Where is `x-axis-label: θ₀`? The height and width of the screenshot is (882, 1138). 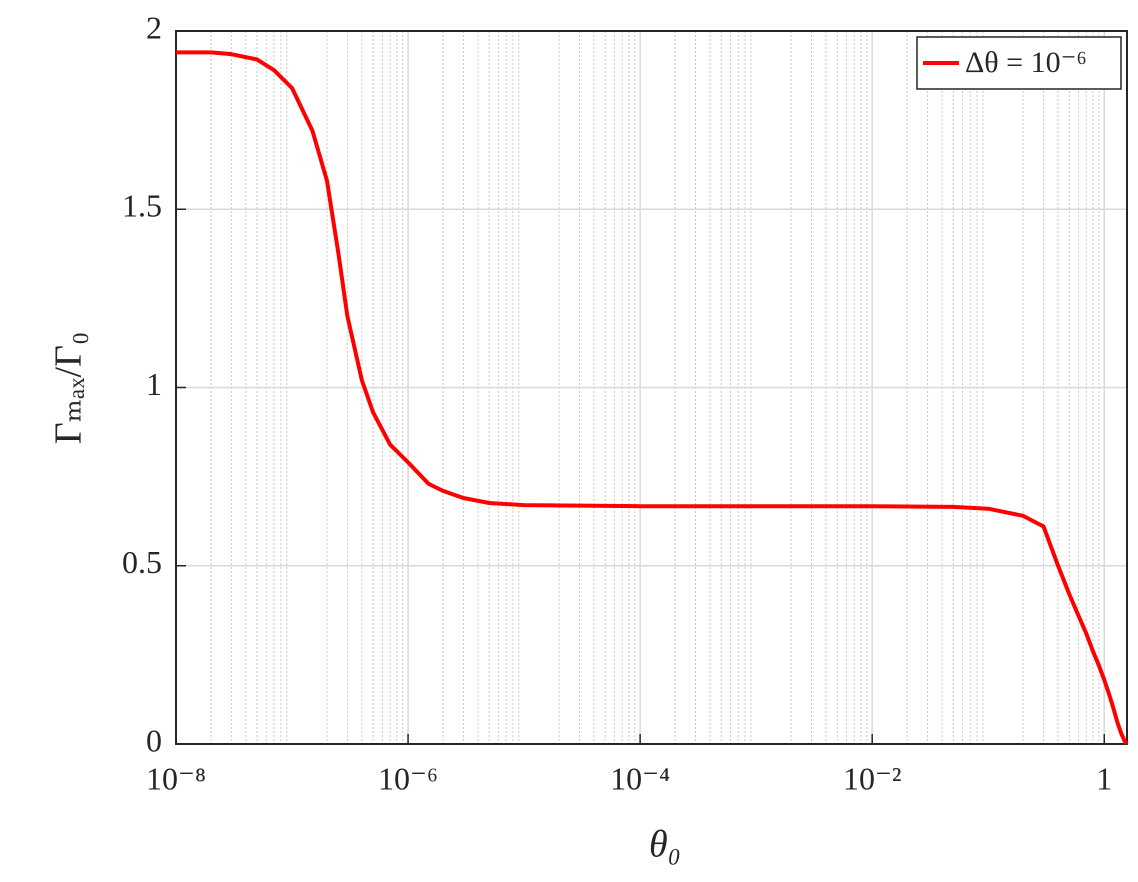
x-axis-label: θ₀ is located at coordinates (665, 845).